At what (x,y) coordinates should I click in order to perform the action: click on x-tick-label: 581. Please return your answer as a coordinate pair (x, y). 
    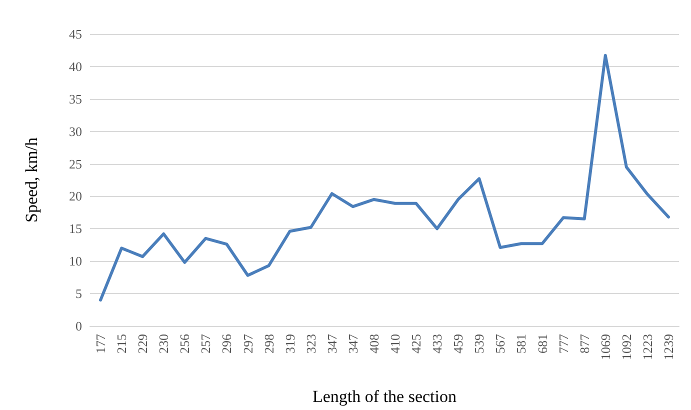
    Looking at the image, I should click on (521, 344).